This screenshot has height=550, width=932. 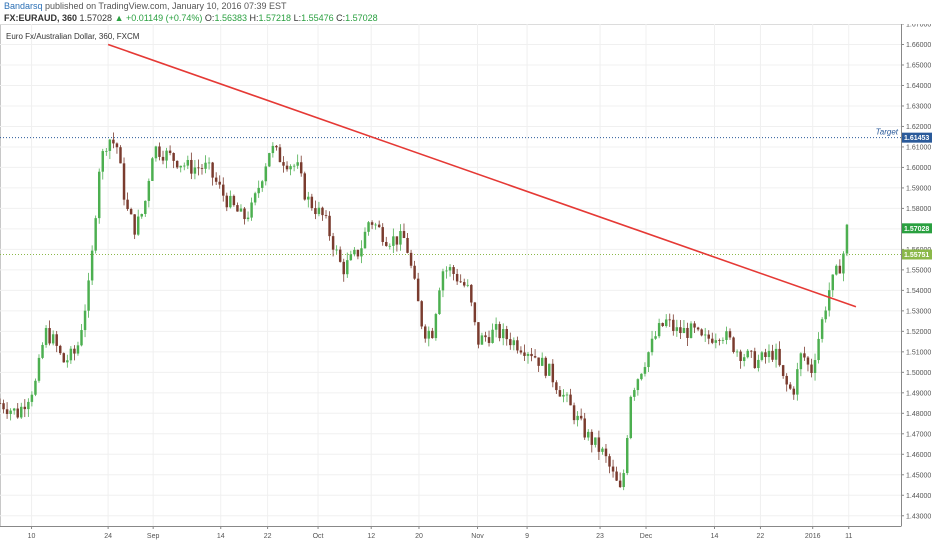 I want to click on price-tick-label: 1.55000, so click(x=918, y=270).